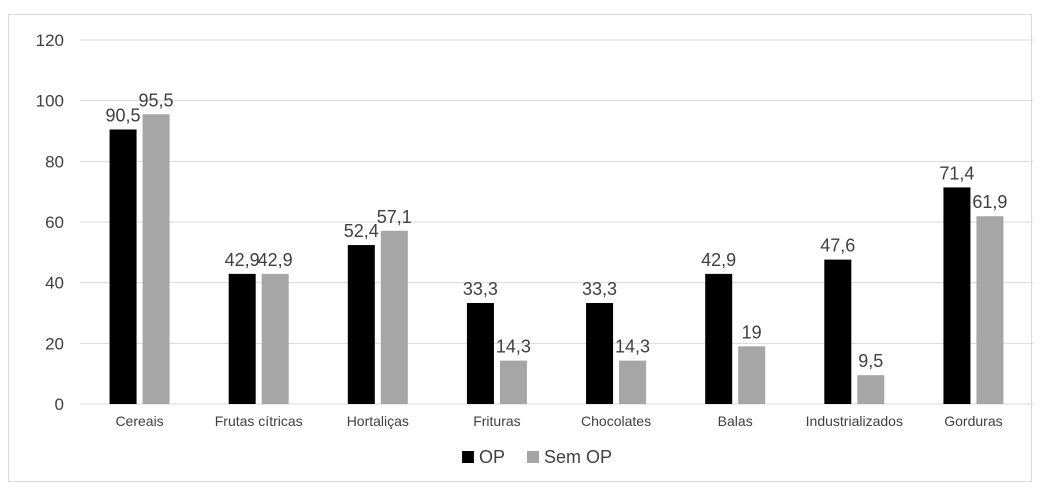  What do you see at coordinates (50, 101) in the screenshot?
I see `y-tick-label: 100` at bounding box center [50, 101].